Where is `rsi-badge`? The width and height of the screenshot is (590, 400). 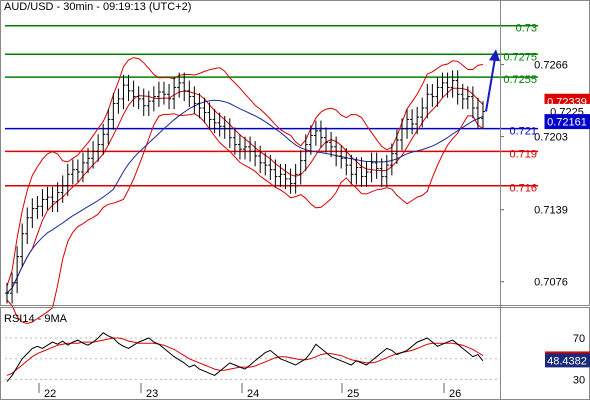
rsi-badge is located at coordinates (567, 360).